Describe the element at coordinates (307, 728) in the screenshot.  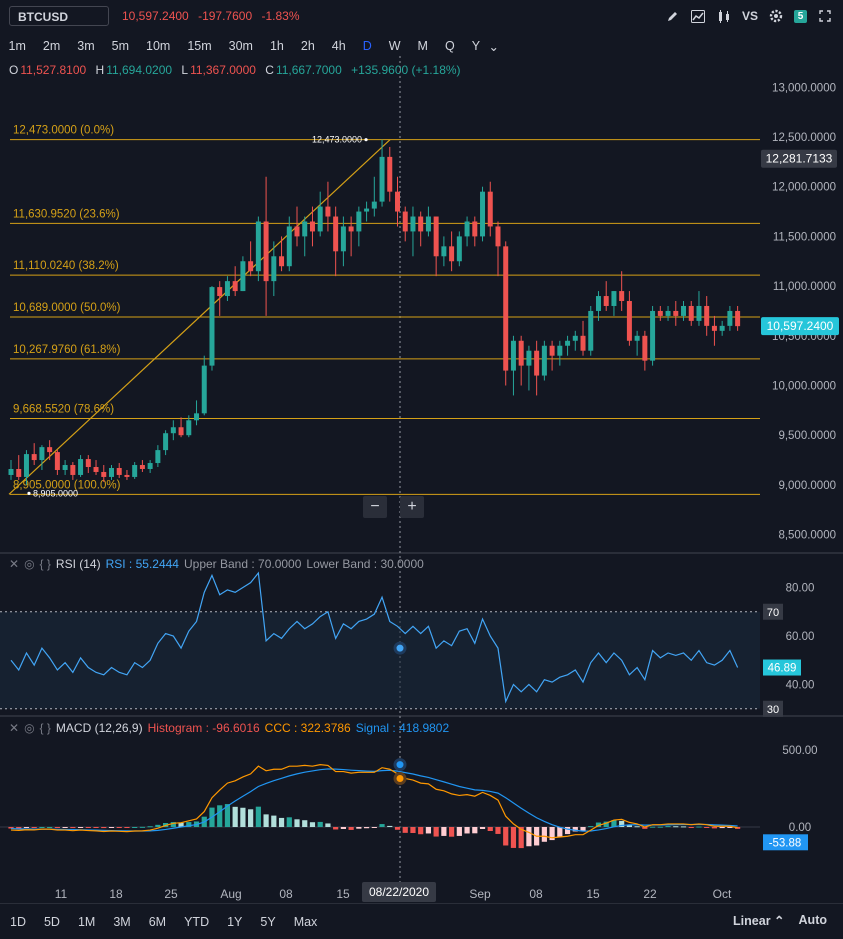
I see `macd-ccc: CCC : 322.3786` at that location.